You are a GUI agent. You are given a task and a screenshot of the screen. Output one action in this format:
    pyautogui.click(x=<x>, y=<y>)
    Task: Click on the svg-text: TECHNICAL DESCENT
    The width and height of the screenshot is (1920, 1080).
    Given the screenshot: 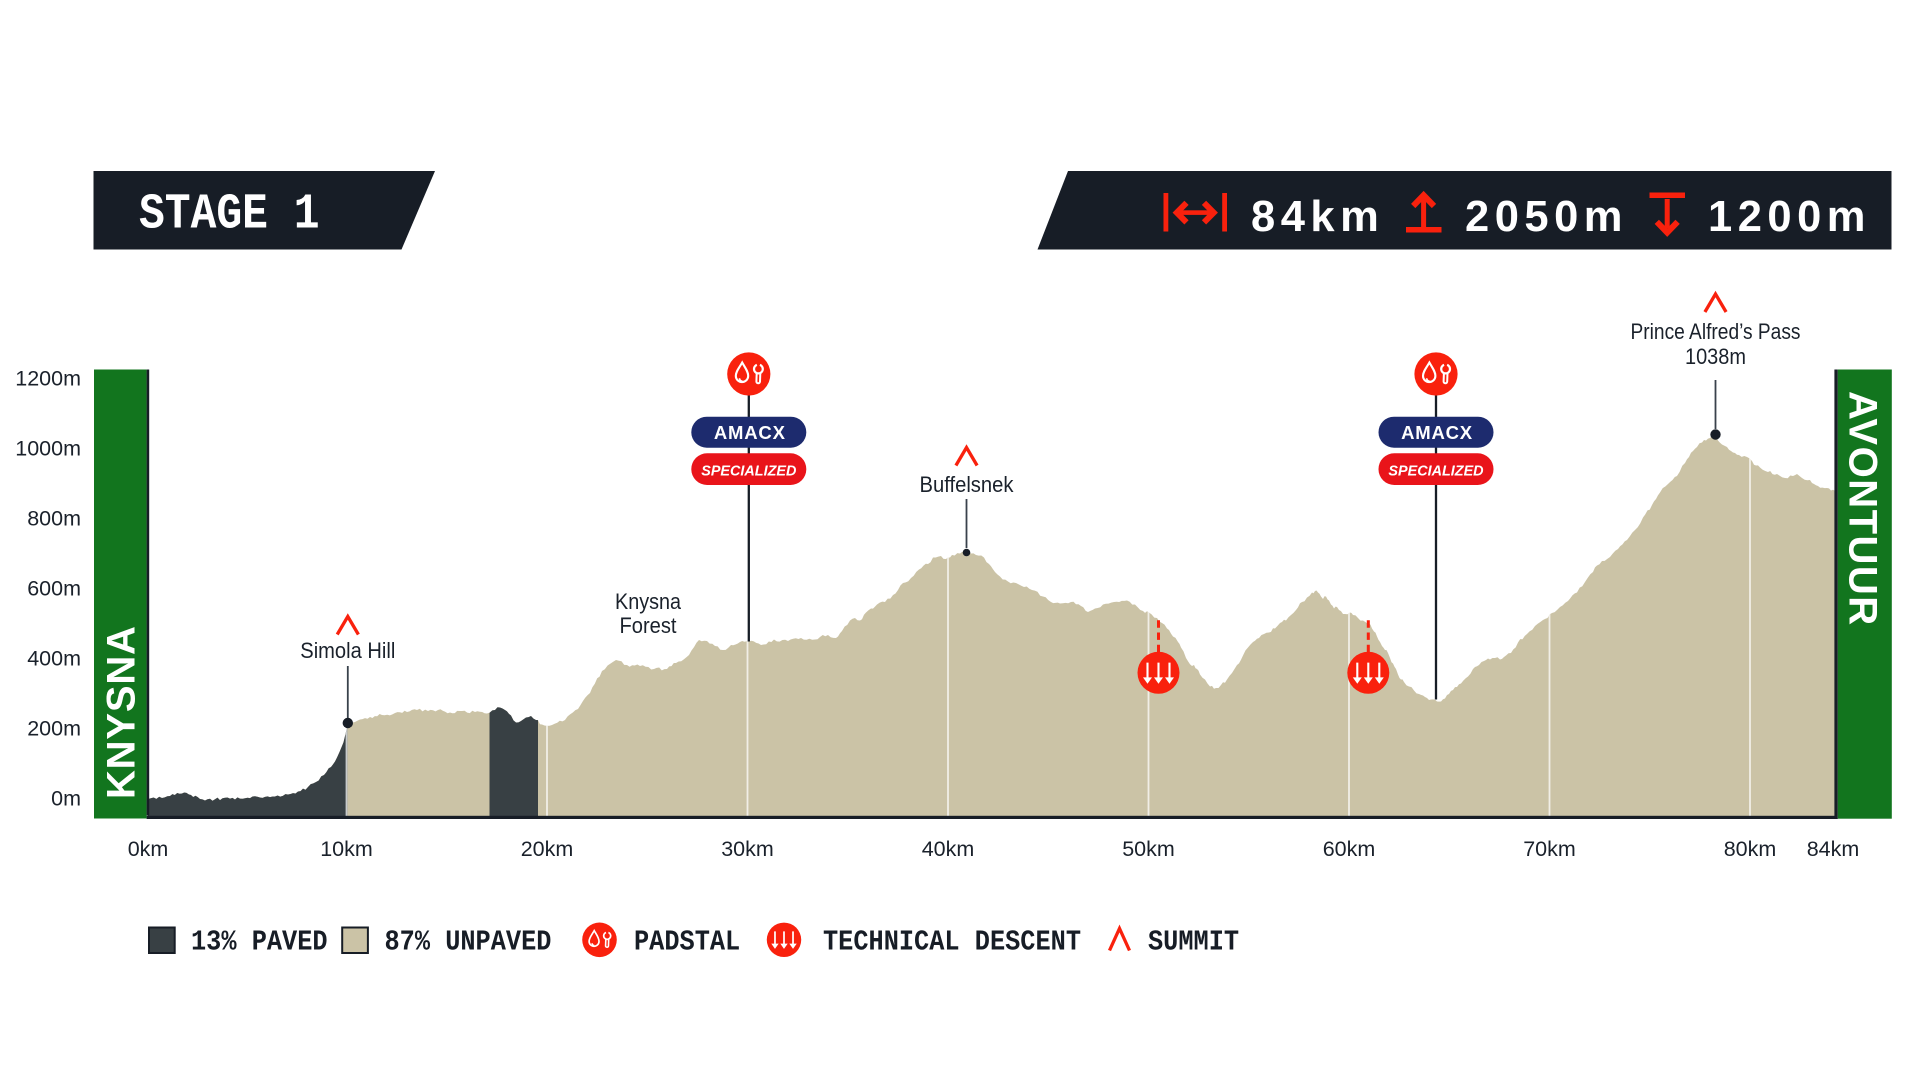 What is the action you would take?
    pyautogui.click(x=952, y=943)
    